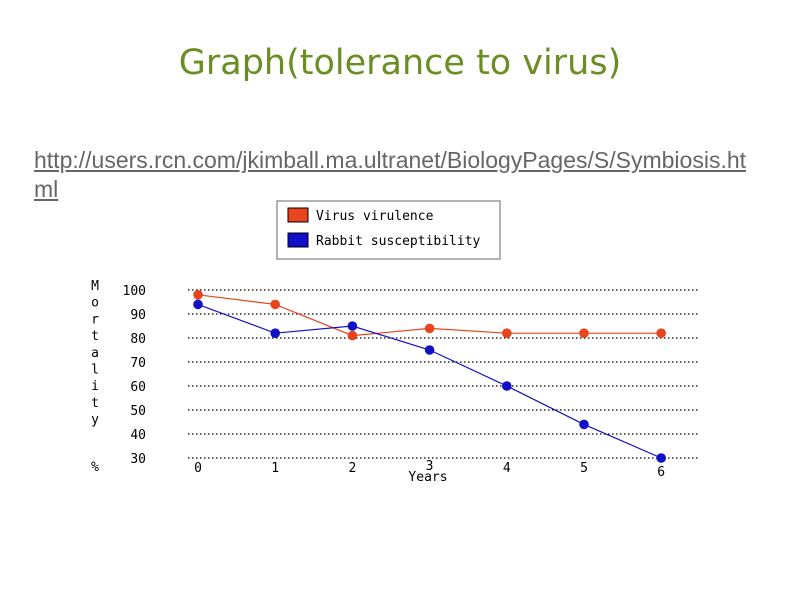 Image resolution: width=800 pixels, height=600 pixels. Describe the element at coordinates (661, 472) in the screenshot. I see `x-tick-label: 6` at that location.